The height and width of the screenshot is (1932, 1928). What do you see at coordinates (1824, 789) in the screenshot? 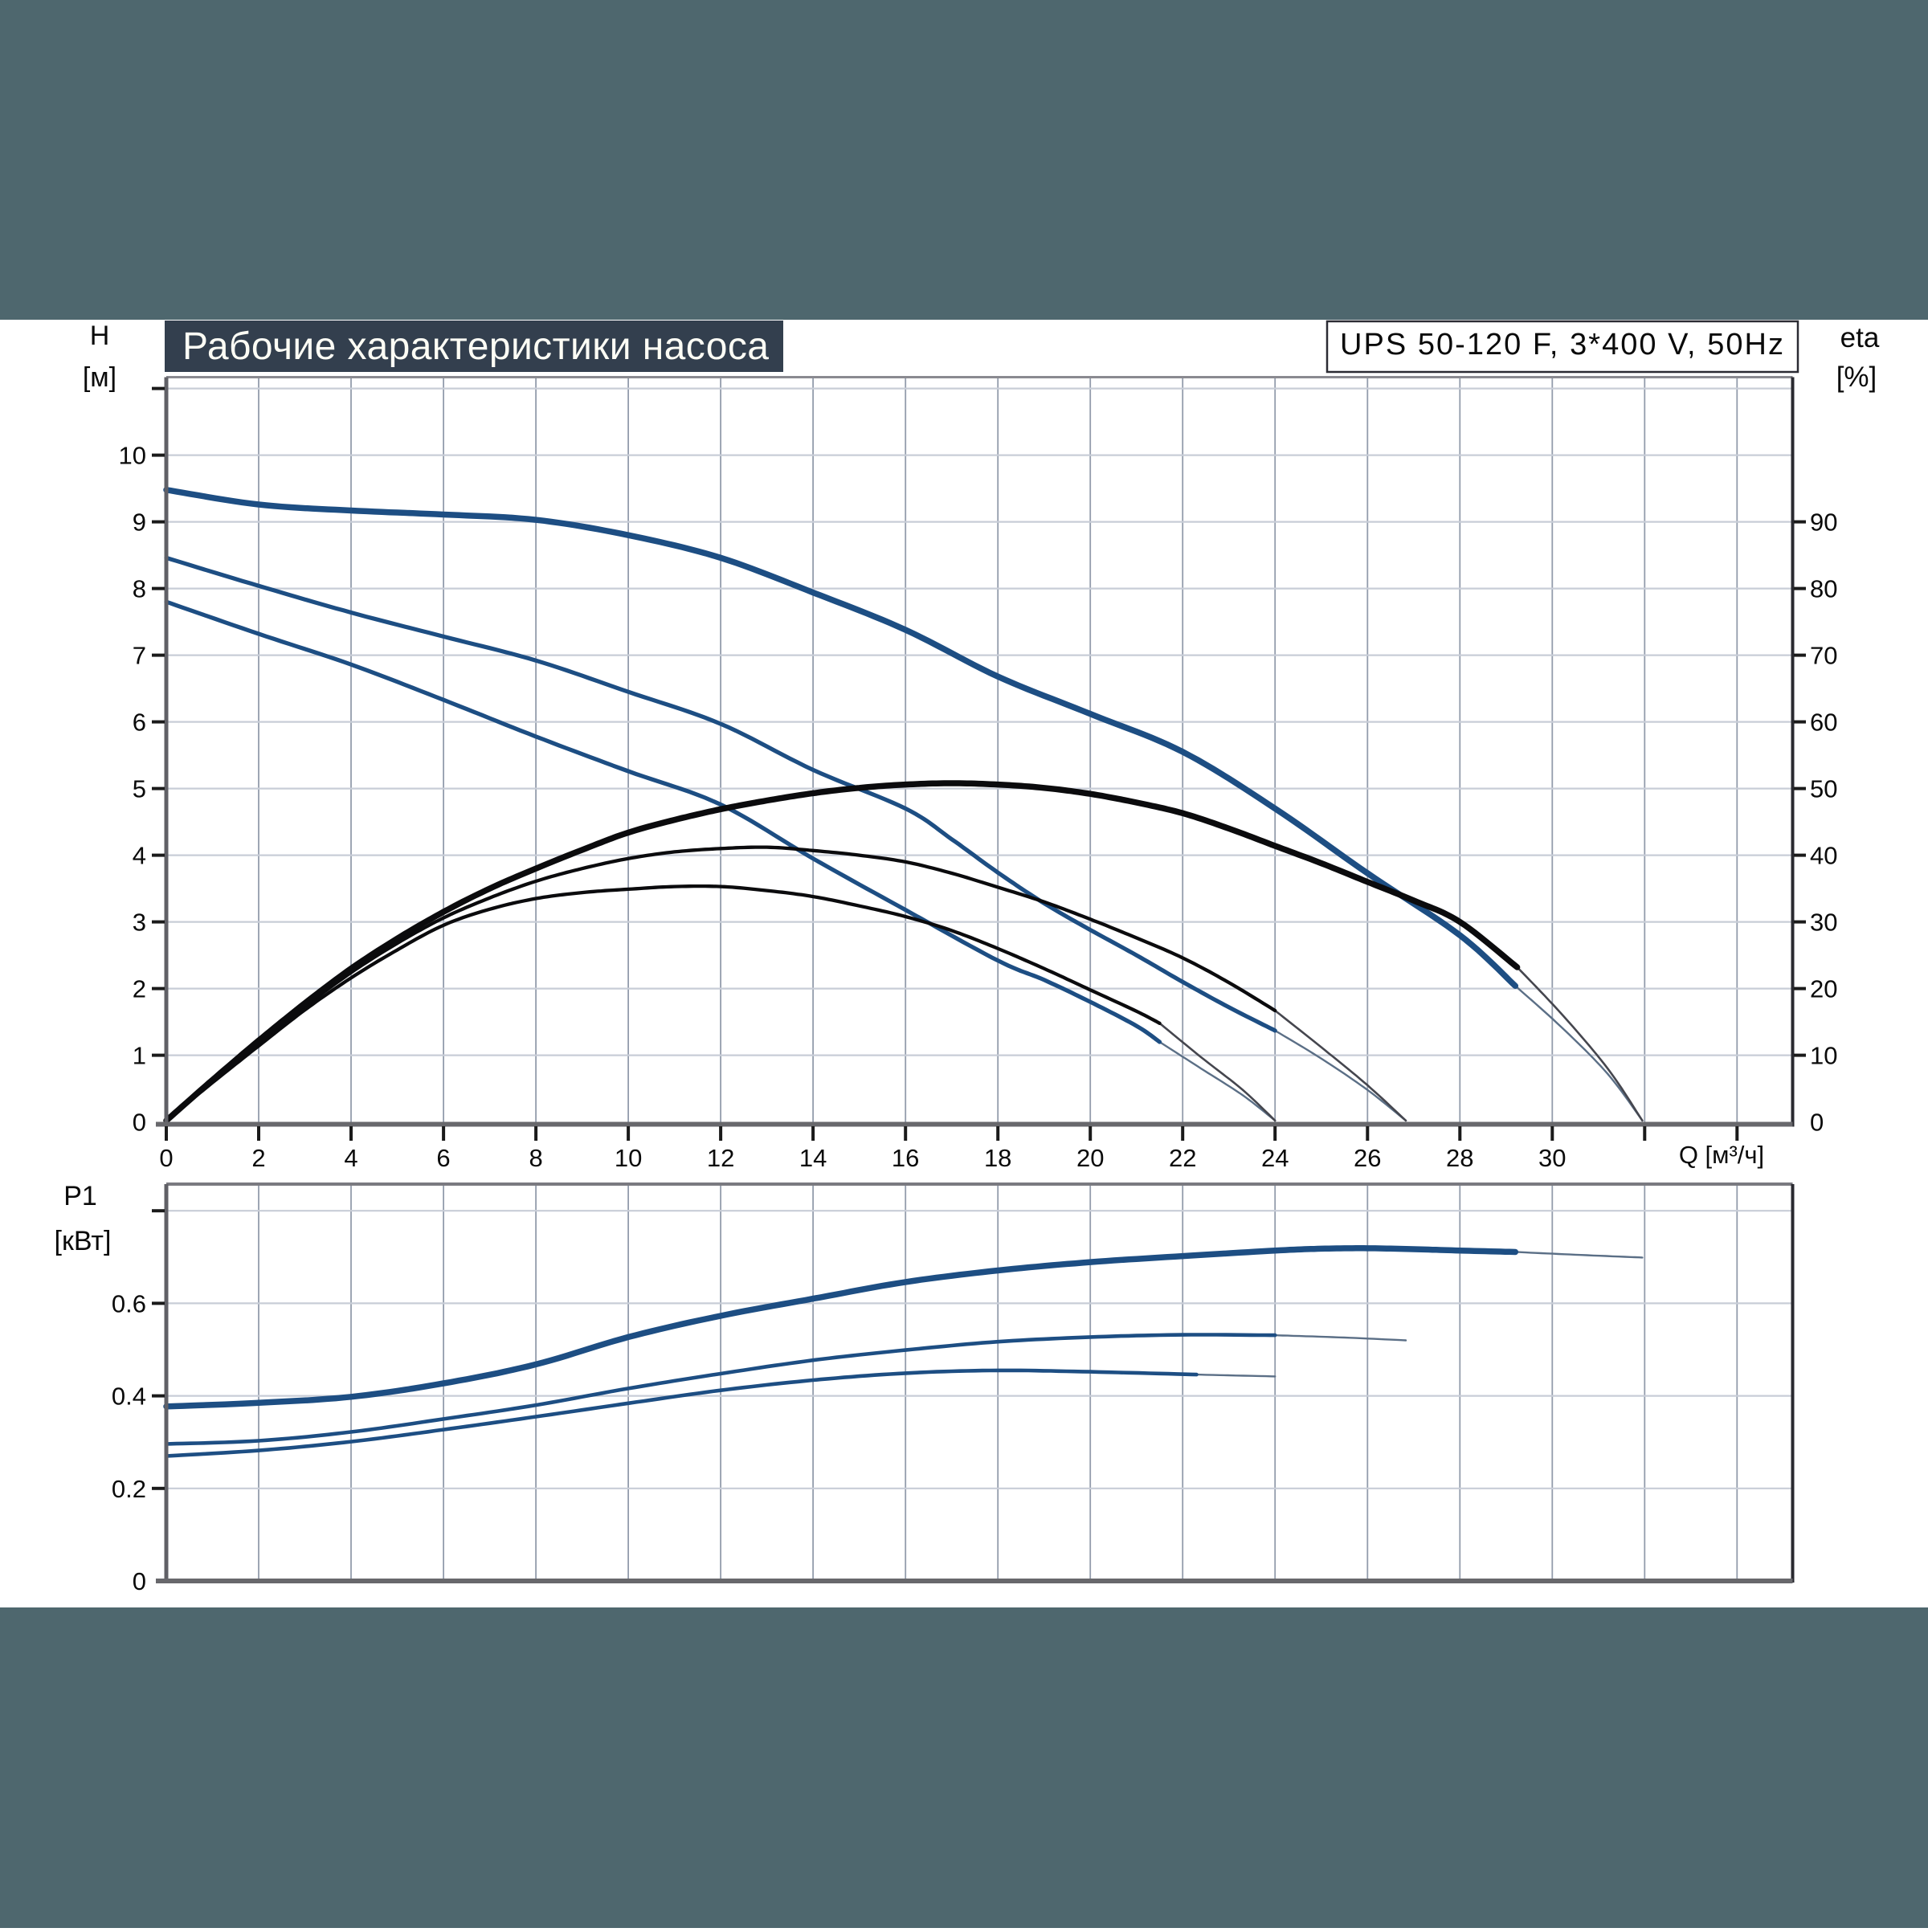
I see `svg-text: 50` at bounding box center [1824, 789].